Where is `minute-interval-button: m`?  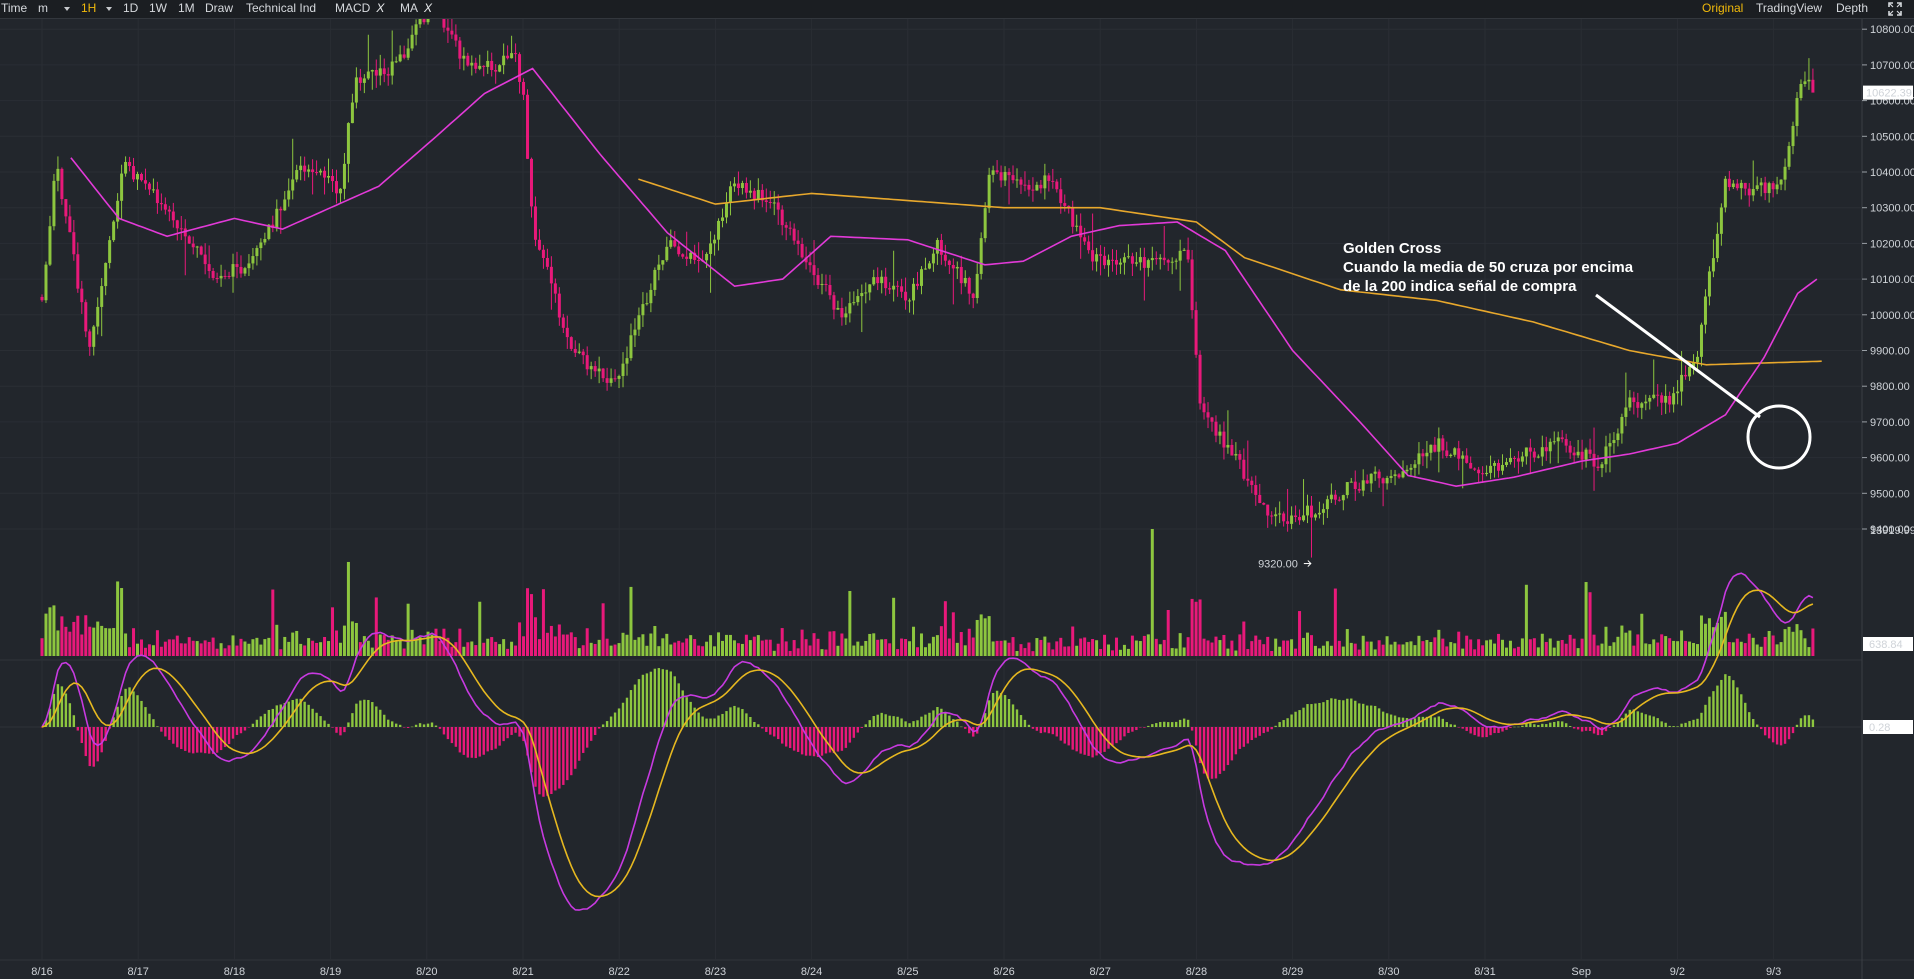 minute-interval-button: m is located at coordinates (43, 8).